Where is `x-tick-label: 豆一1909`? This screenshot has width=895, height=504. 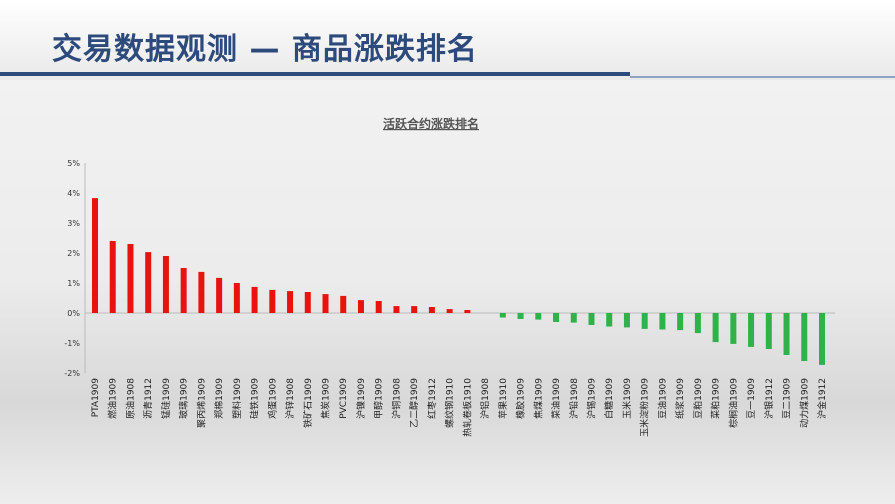
x-tick-label: 豆一1909 is located at coordinates (751, 398).